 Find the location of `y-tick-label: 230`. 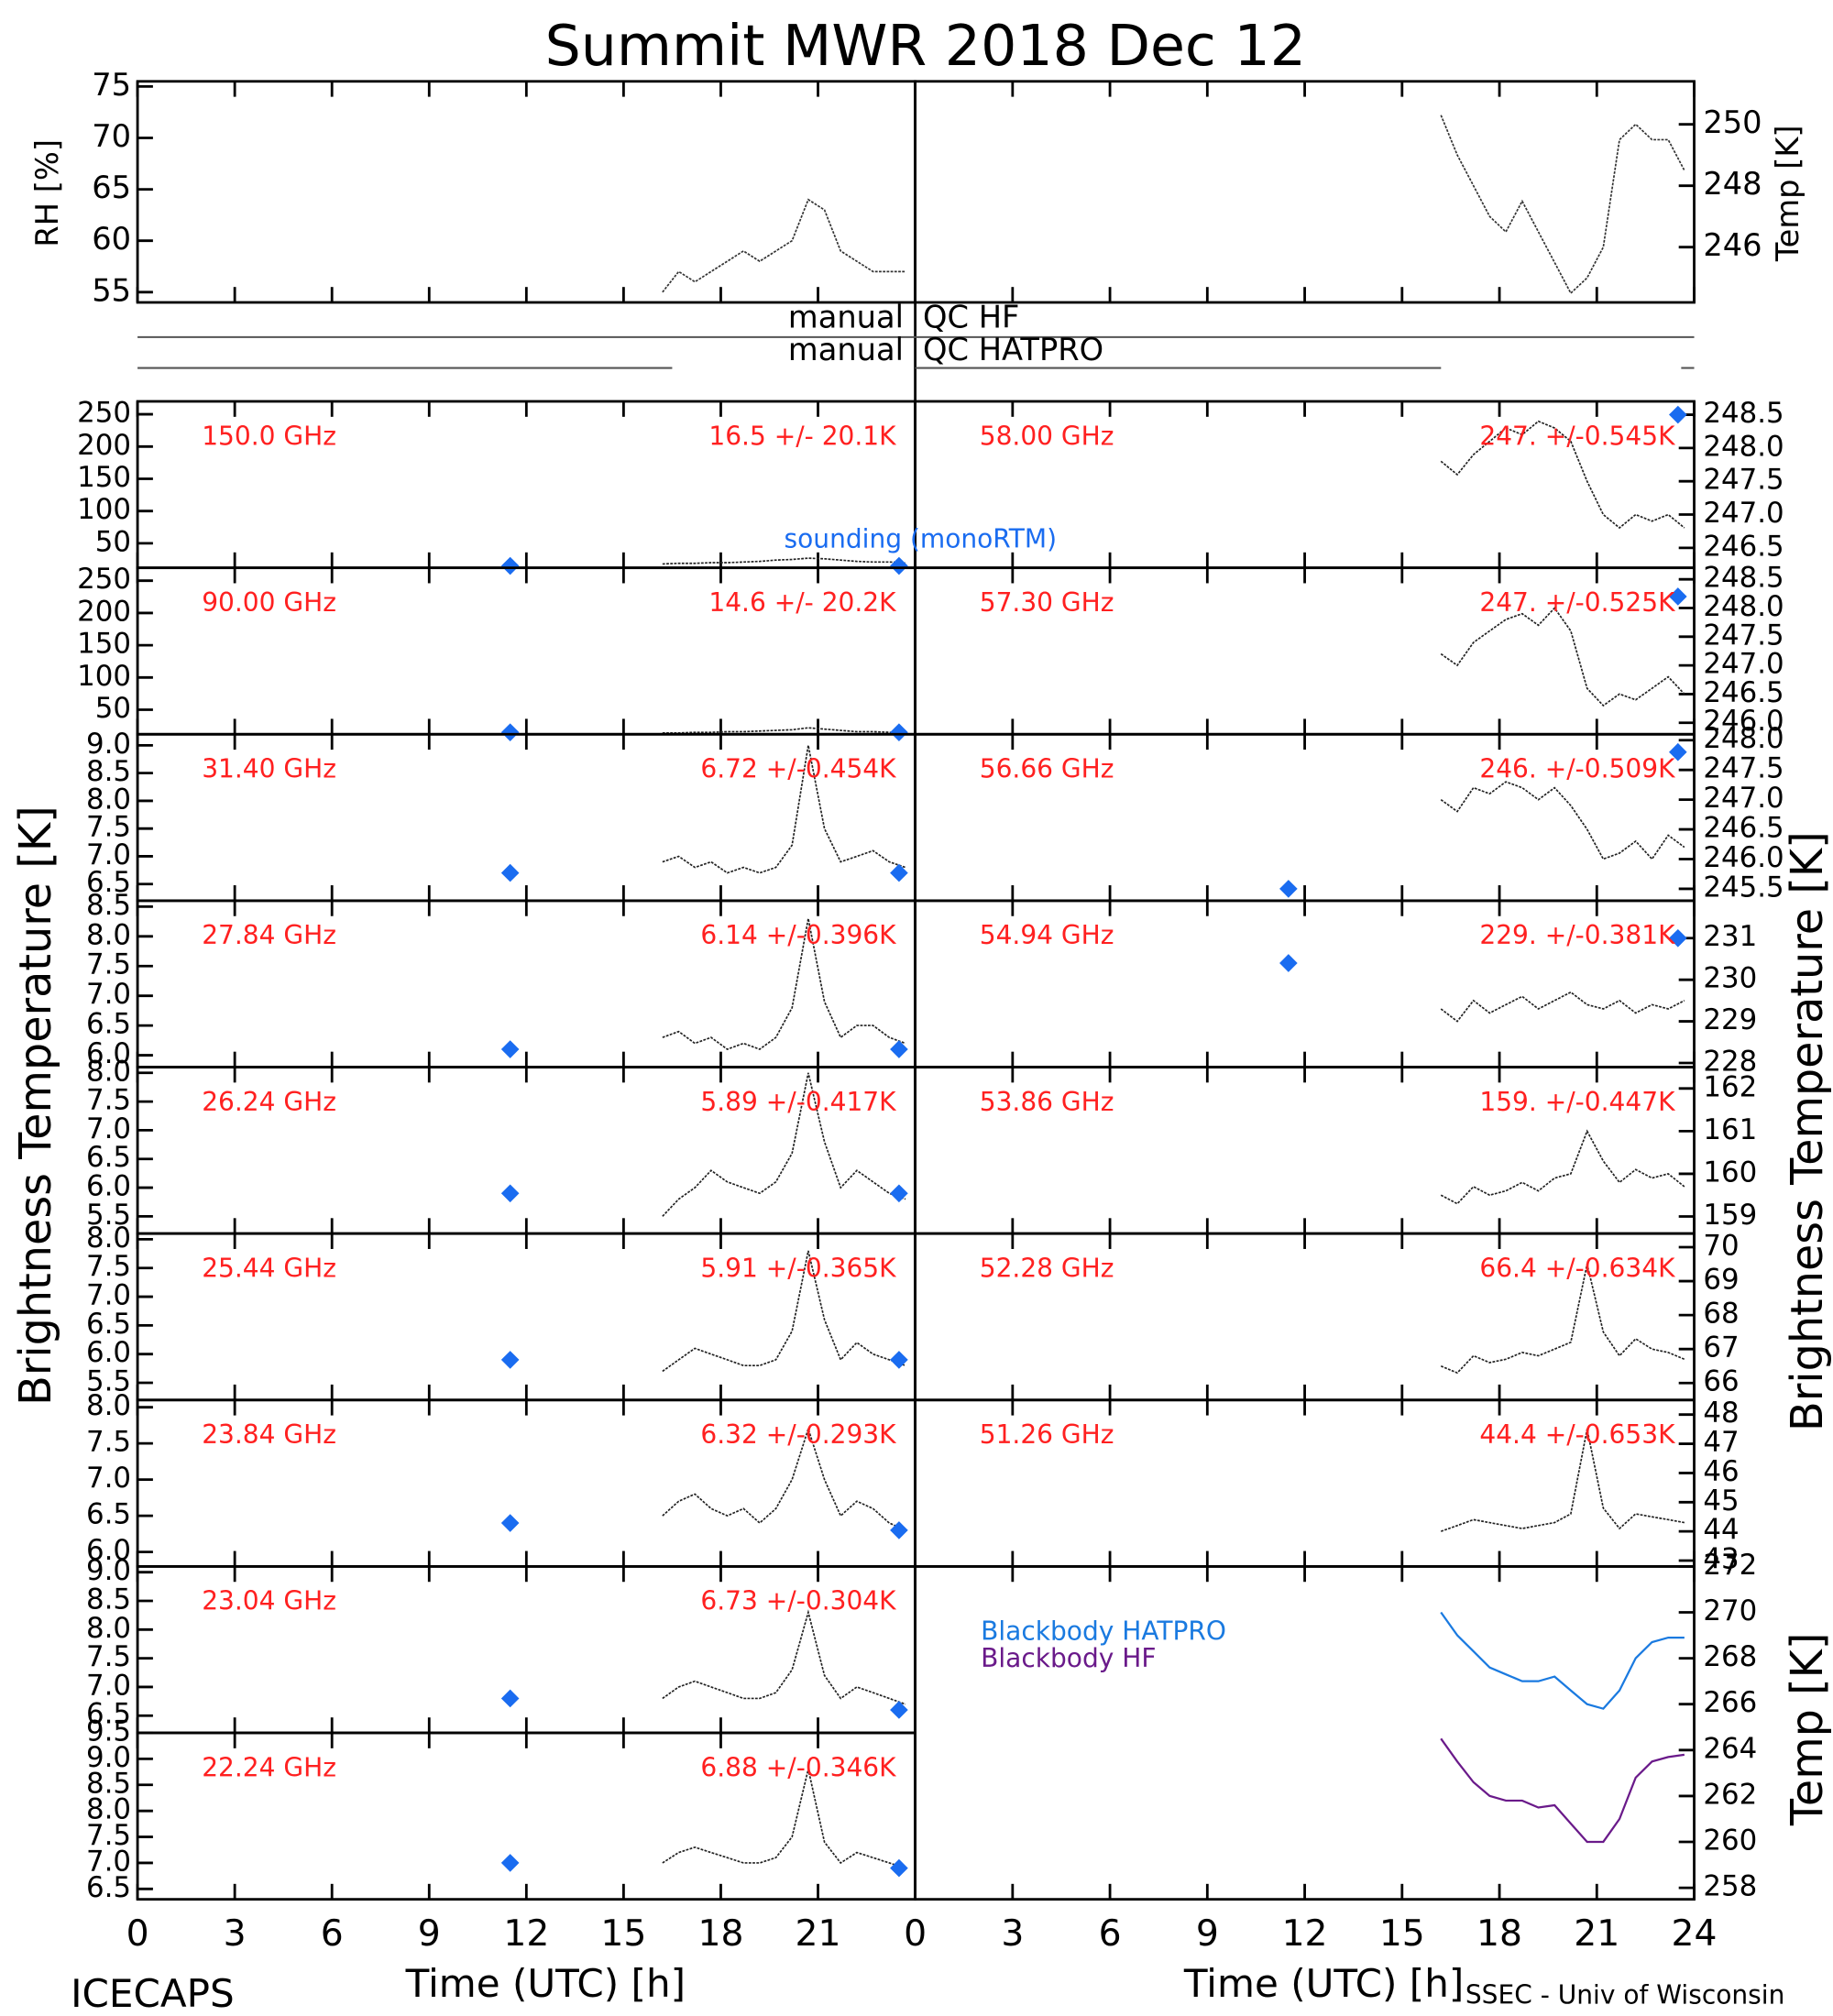

y-tick-label: 230 is located at coordinates (1730, 978).